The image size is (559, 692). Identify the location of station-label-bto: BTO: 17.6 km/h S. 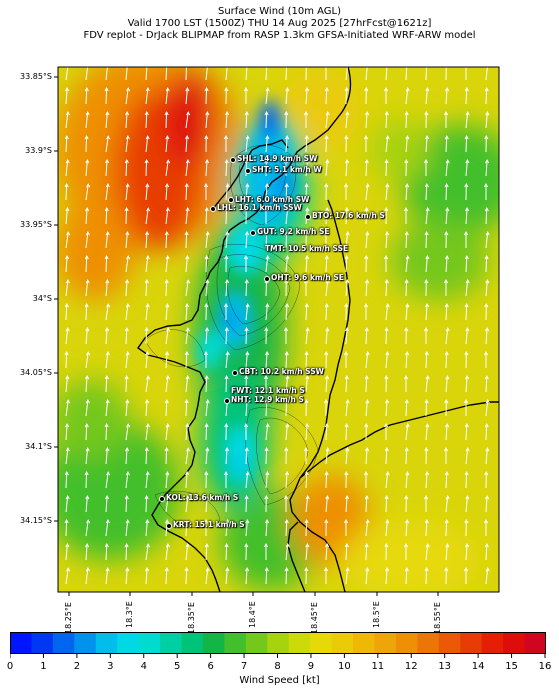
(348, 215).